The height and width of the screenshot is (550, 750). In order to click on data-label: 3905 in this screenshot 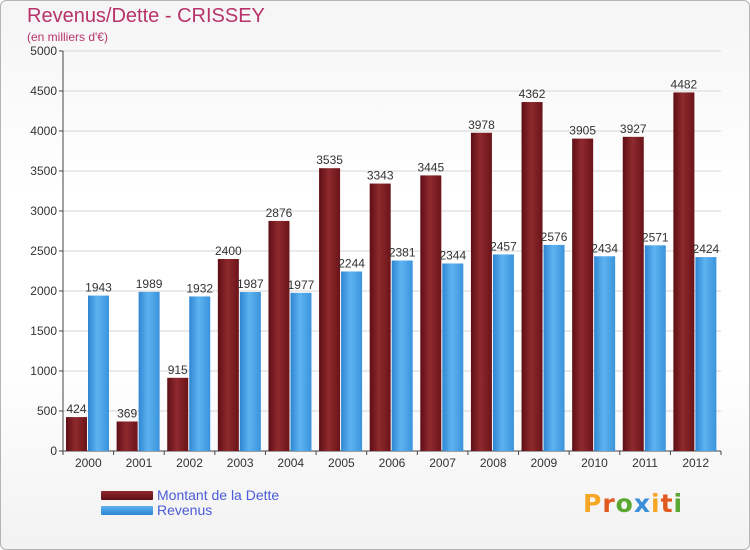, I will do `click(582, 131)`.